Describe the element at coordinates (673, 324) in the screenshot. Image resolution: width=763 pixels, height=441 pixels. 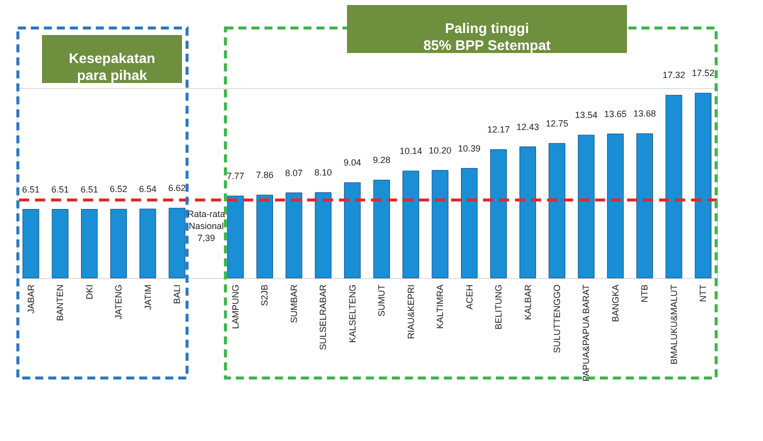
I see `x-tick-label: BMALUKU&MALUT` at that location.